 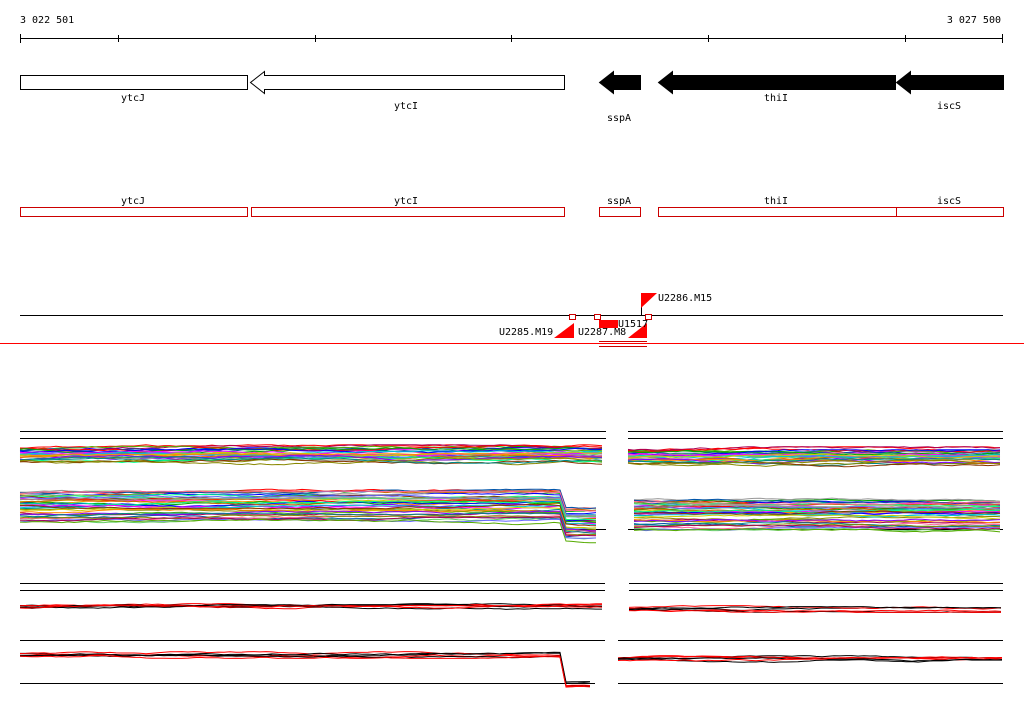 I want to click on cds-label: iscS, so click(x=949, y=201).